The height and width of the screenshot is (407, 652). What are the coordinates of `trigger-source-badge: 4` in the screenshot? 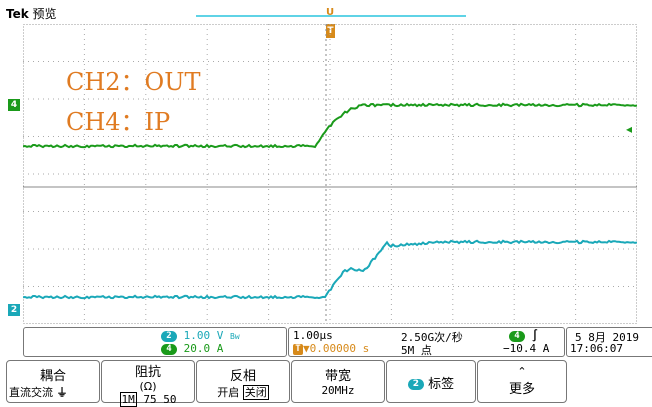 It's located at (517, 336).